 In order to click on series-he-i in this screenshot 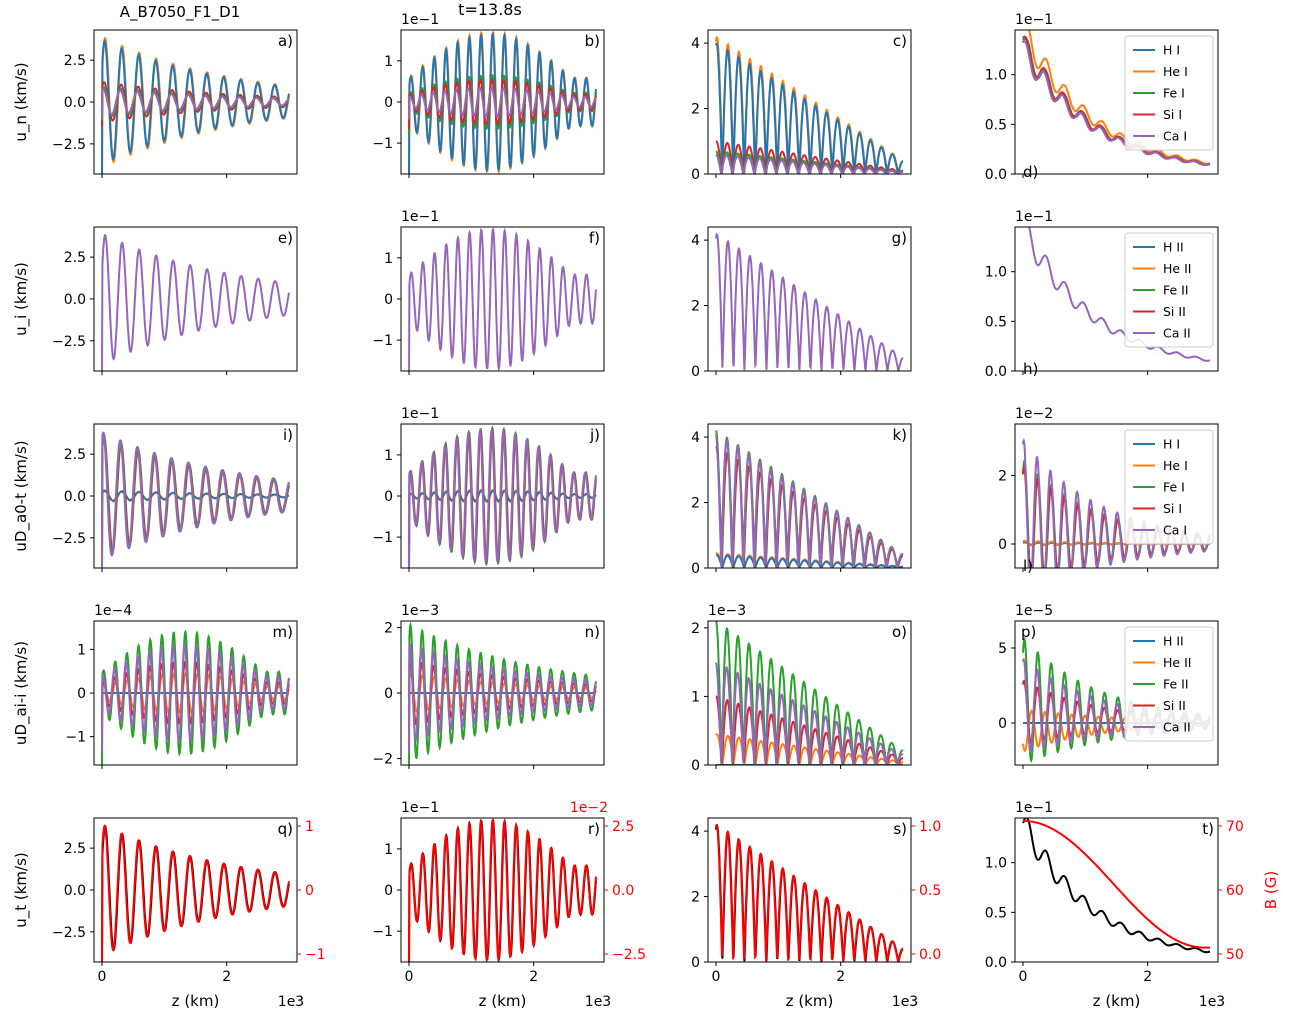, I will do `click(1117, 97)`.